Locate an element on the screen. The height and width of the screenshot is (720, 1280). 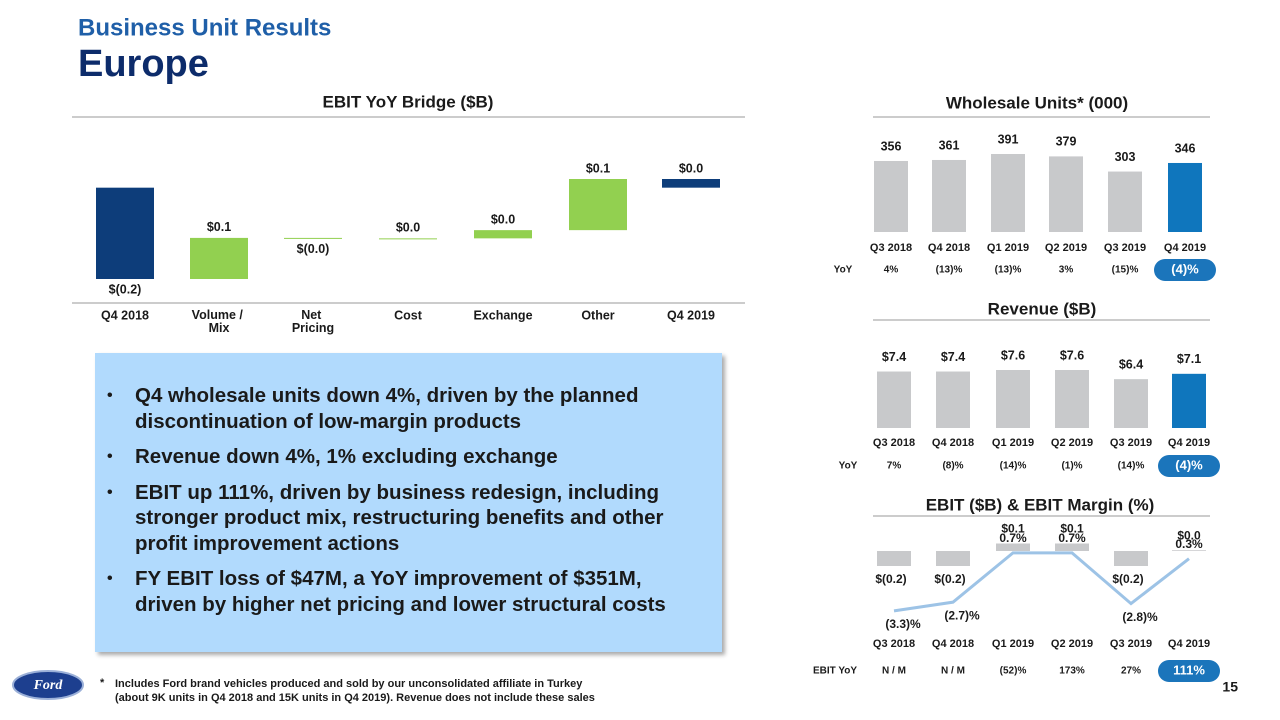
row-value: (14)% is located at coordinates (1131, 466).